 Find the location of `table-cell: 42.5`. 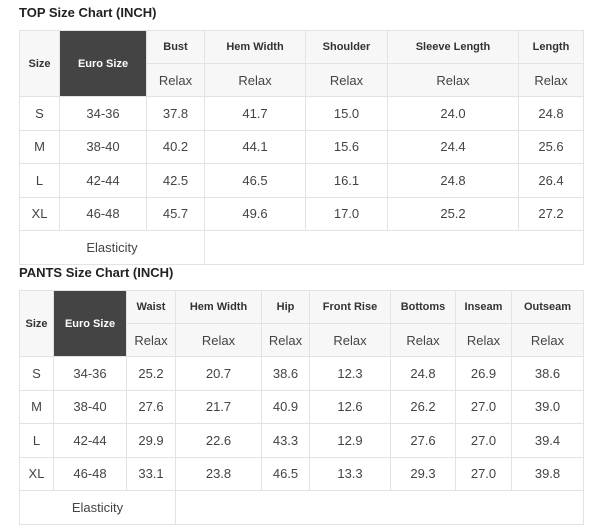

table-cell: 42.5 is located at coordinates (175, 180).